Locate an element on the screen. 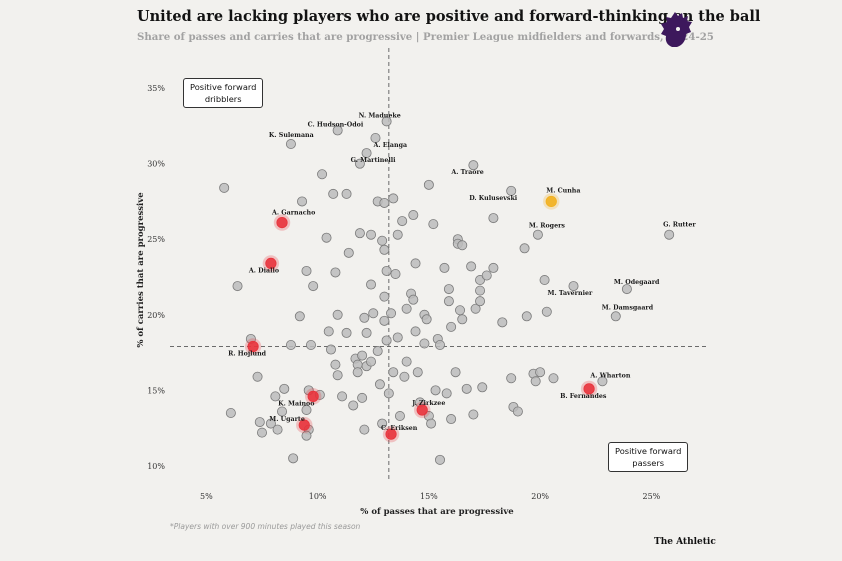 This screenshot has height=561, width=842. point-label: A. Elanga is located at coordinates (389, 145).